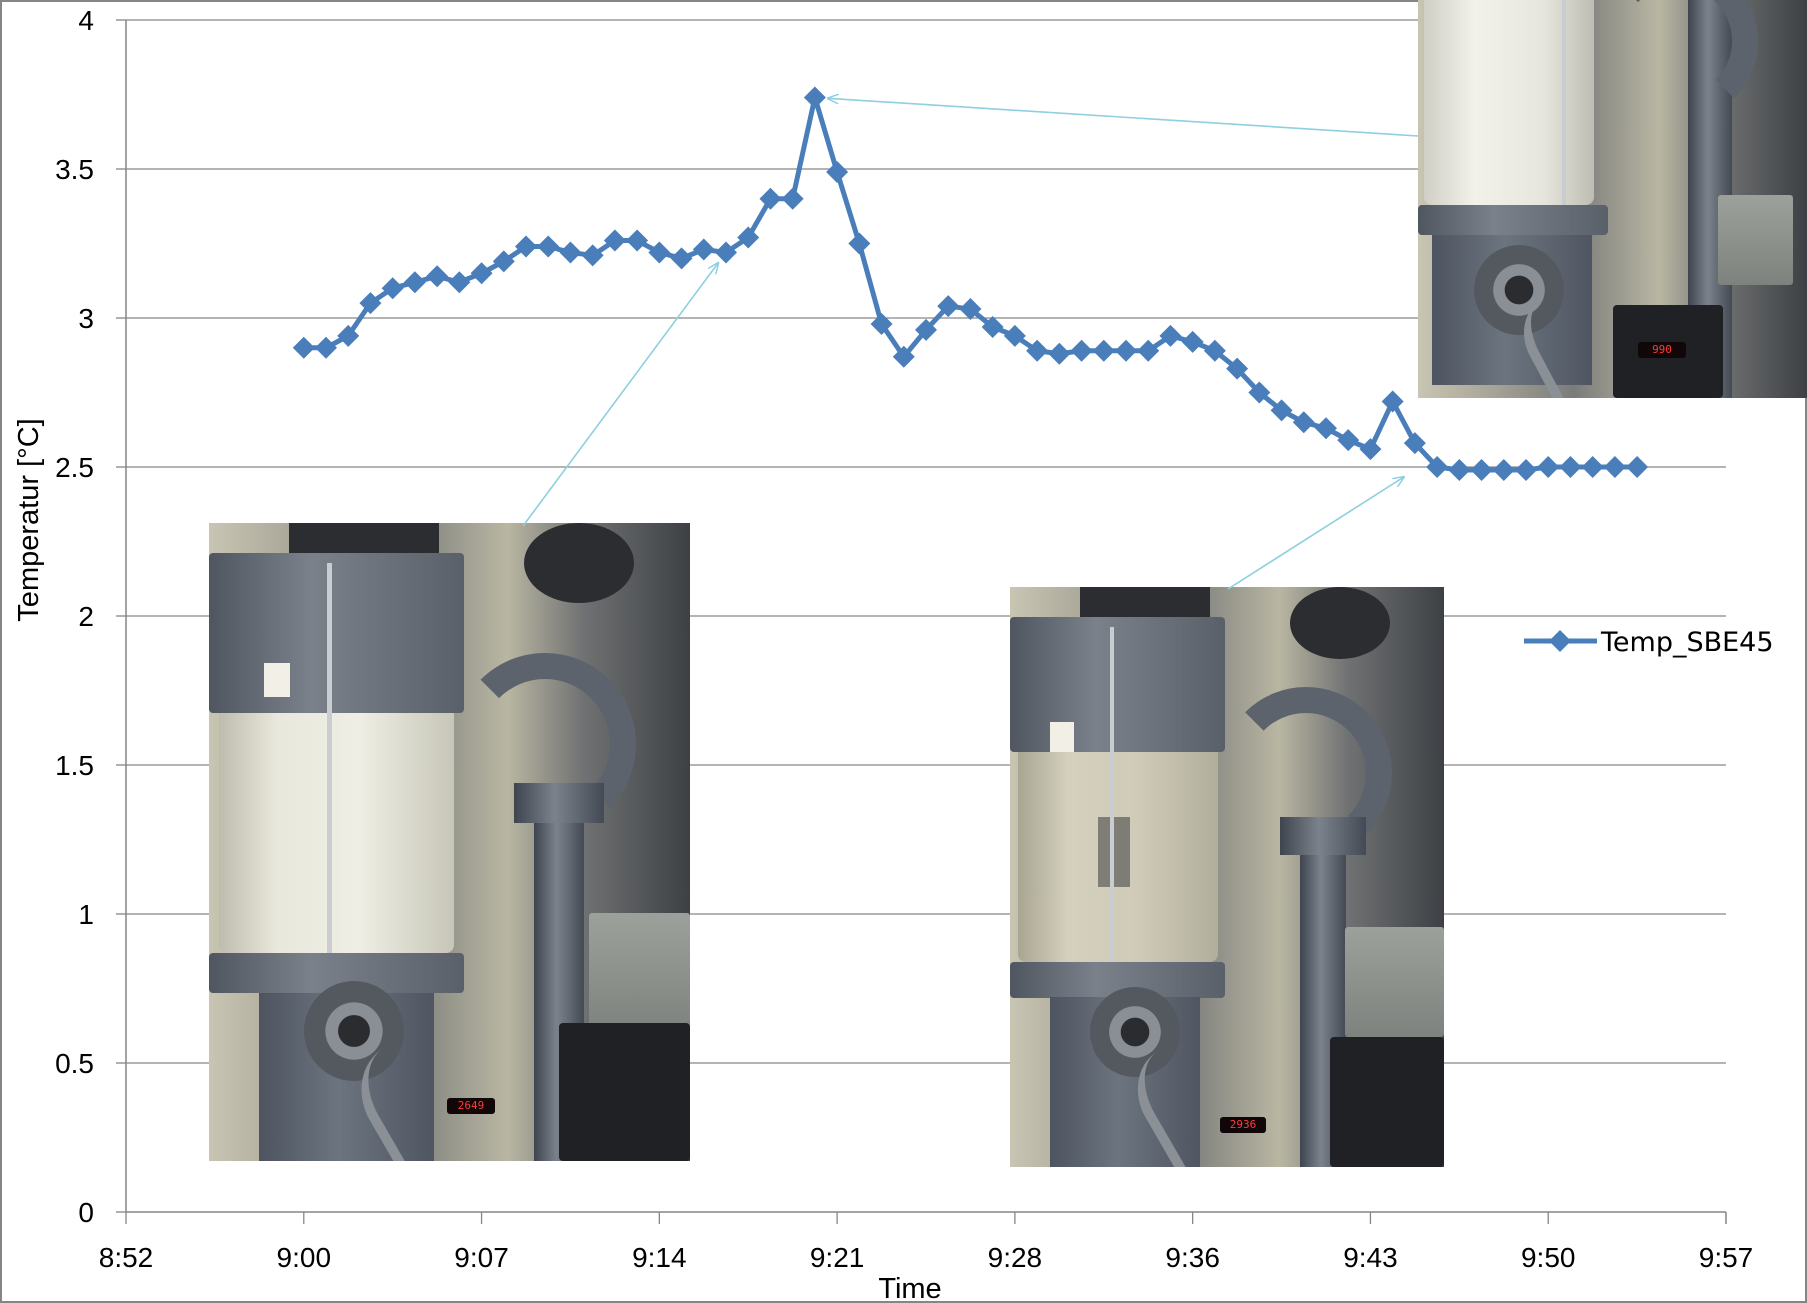  What do you see at coordinates (1548, 1257) in the screenshot?
I see `x-tick-label: 9:50` at bounding box center [1548, 1257].